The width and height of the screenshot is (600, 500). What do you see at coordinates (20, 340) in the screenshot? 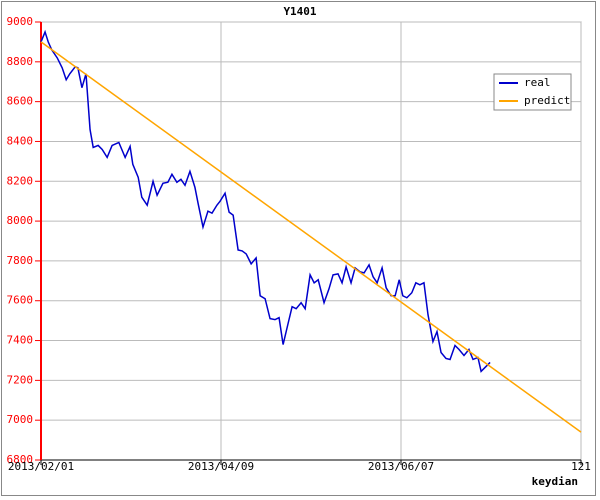
I see `y-tick-label: 7400` at bounding box center [20, 340].